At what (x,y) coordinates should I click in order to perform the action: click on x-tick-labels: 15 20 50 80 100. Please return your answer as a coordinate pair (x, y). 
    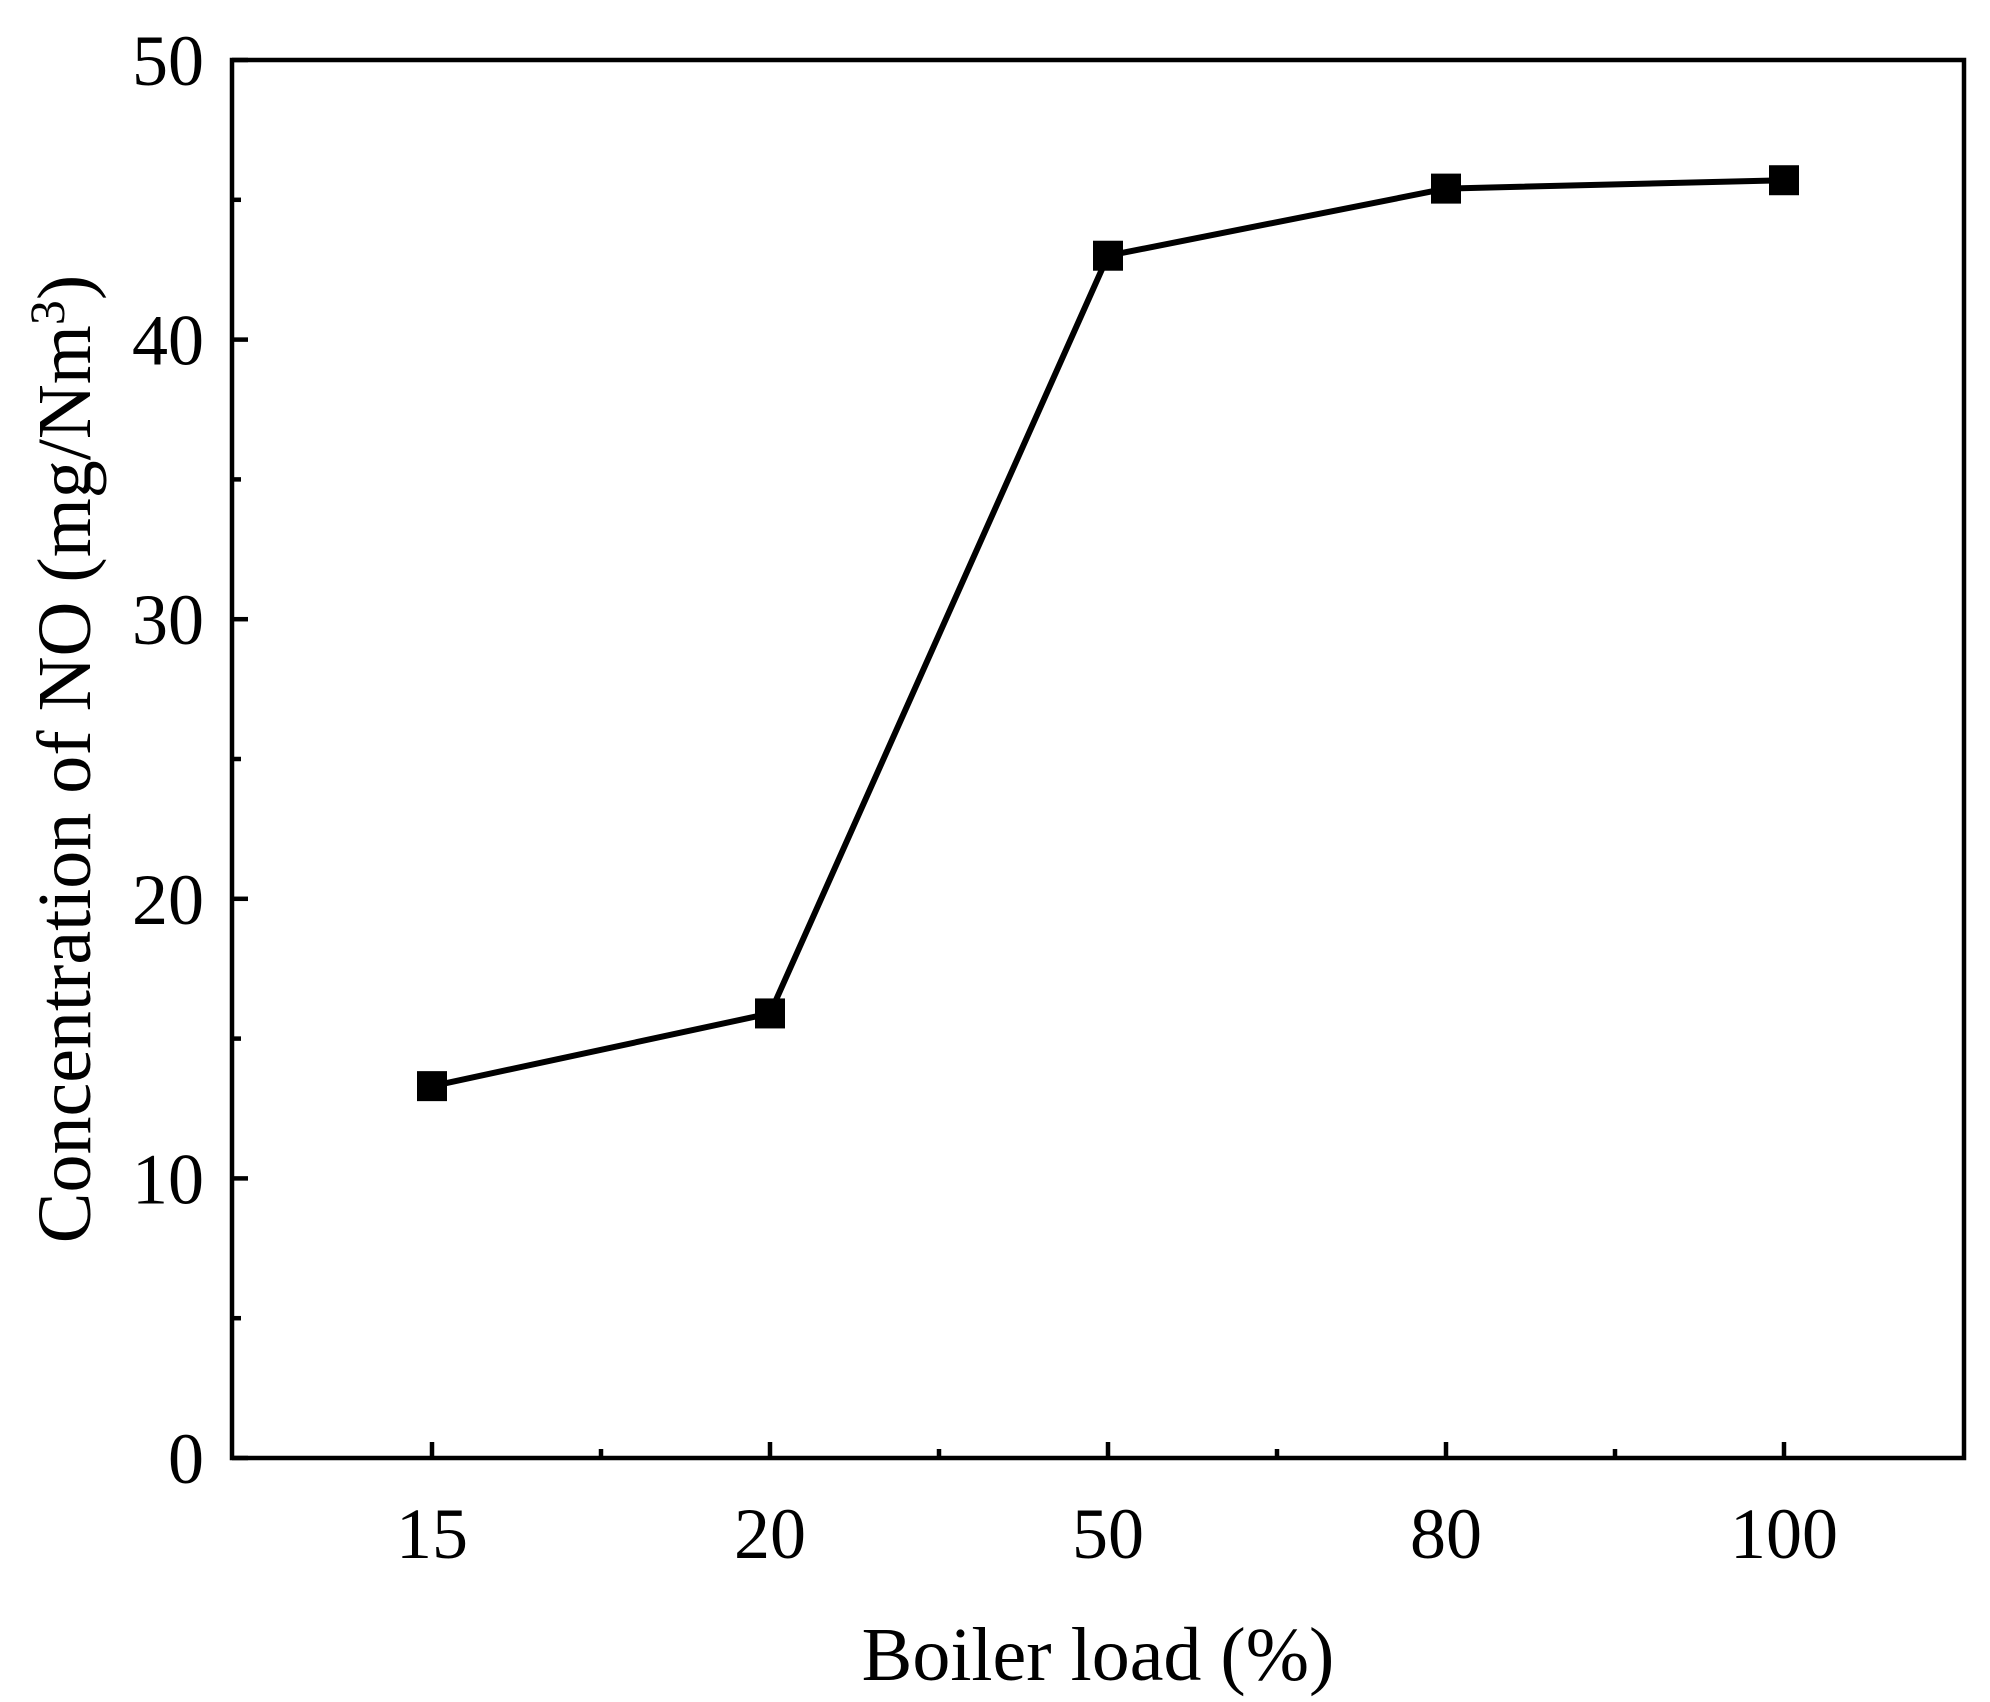
    Looking at the image, I should click on (1117, 1534).